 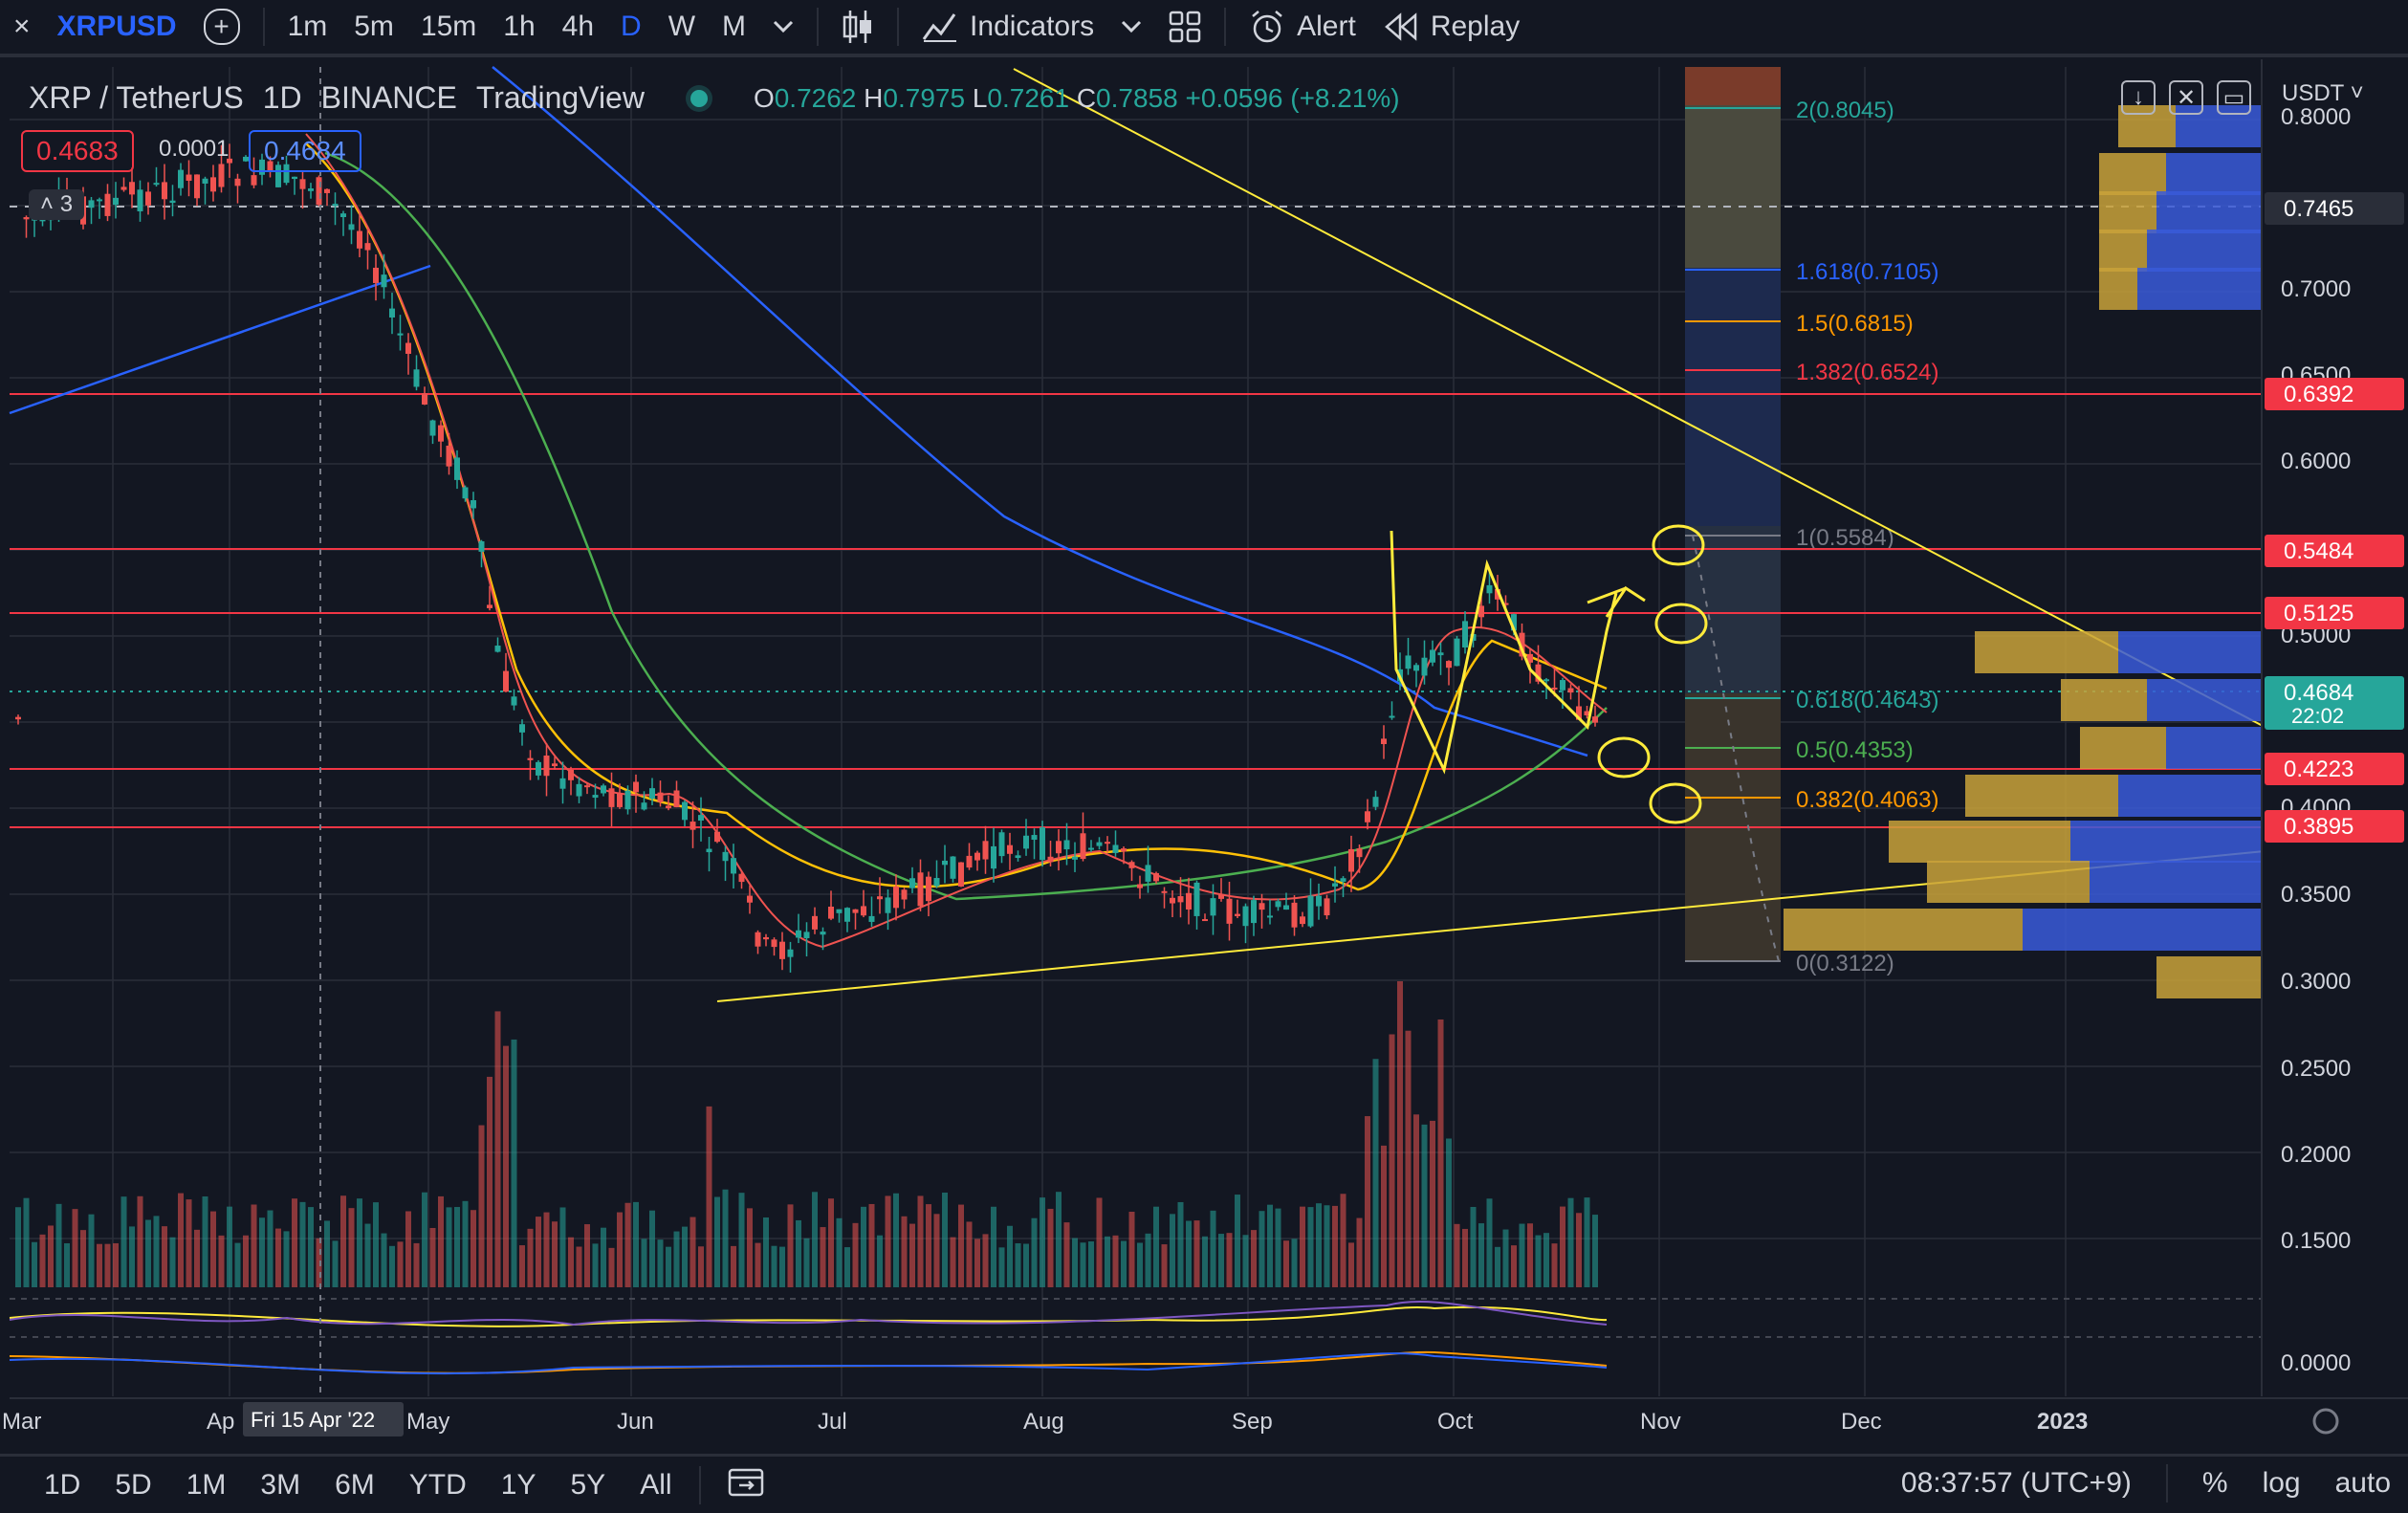 What do you see at coordinates (1131, 27) in the screenshot?
I see `indicators-chevron-icon` at bounding box center [1131, 27].